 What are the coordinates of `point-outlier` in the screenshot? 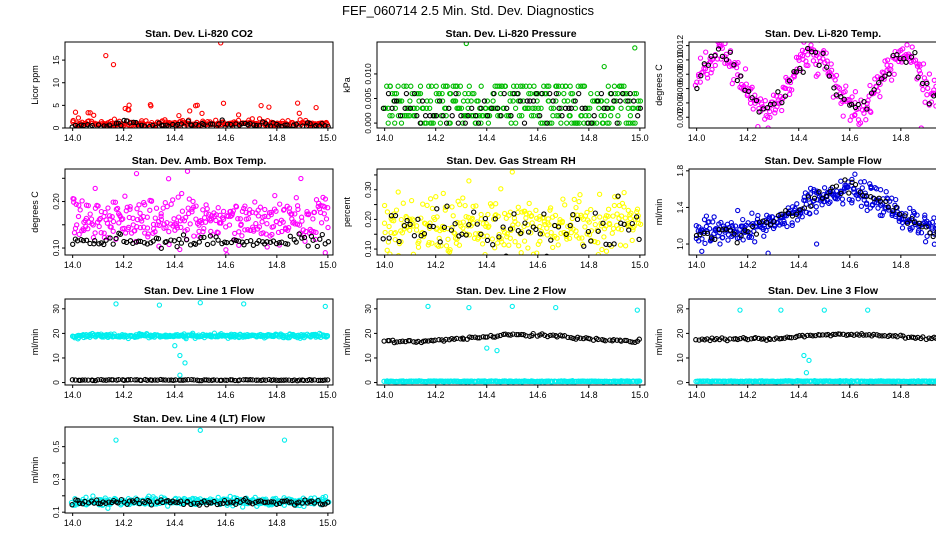 It's located at (284, 440).